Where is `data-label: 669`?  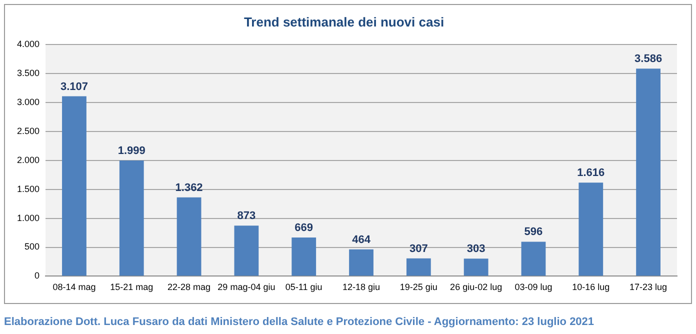 data-label: 669 is located at coordinates (304, 228).